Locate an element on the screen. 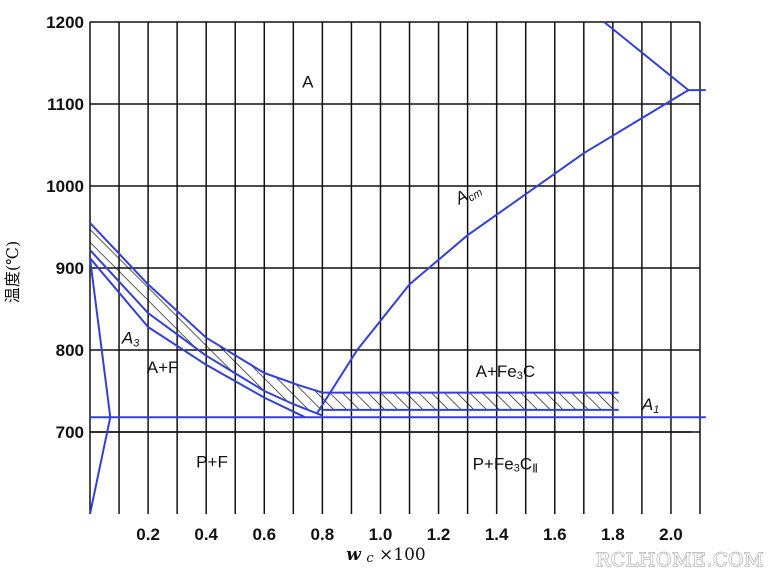 The height and width of the screenshot is (584, 776). x-tick-label: 0.2 is located at coordinates (148, 534).